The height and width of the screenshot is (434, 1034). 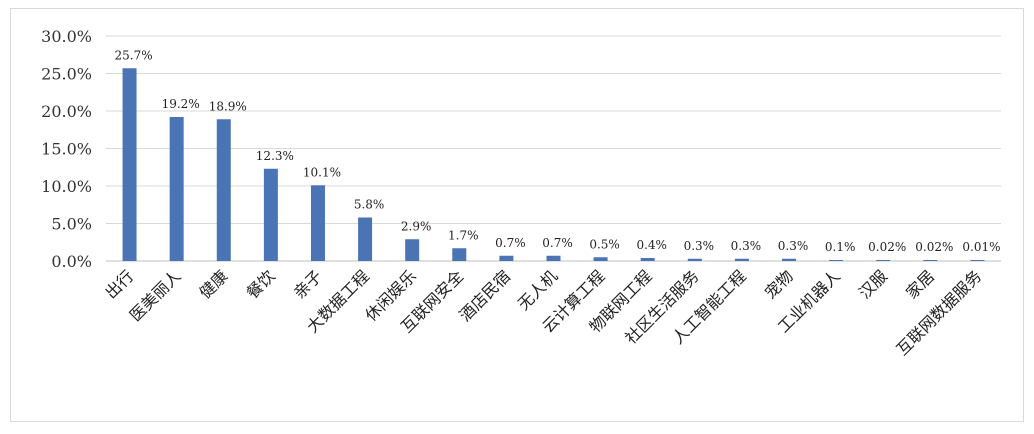 I want to click on y-tick-label: 10.0%, so click(x=66, y=186).